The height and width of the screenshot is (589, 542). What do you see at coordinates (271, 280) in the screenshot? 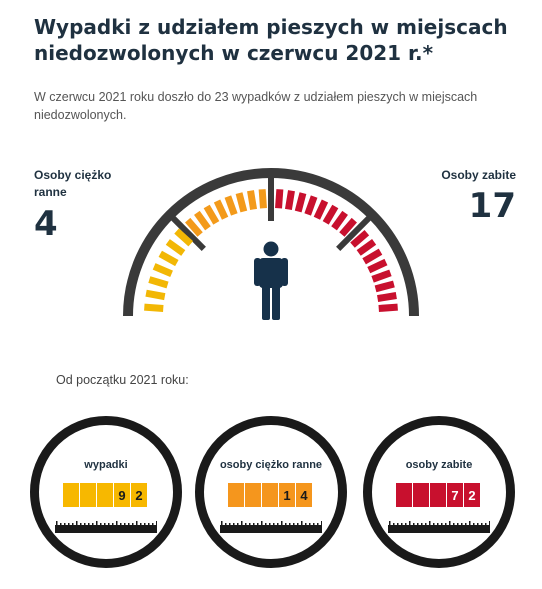
I see `person-icon` at bounding box center [271, 280].